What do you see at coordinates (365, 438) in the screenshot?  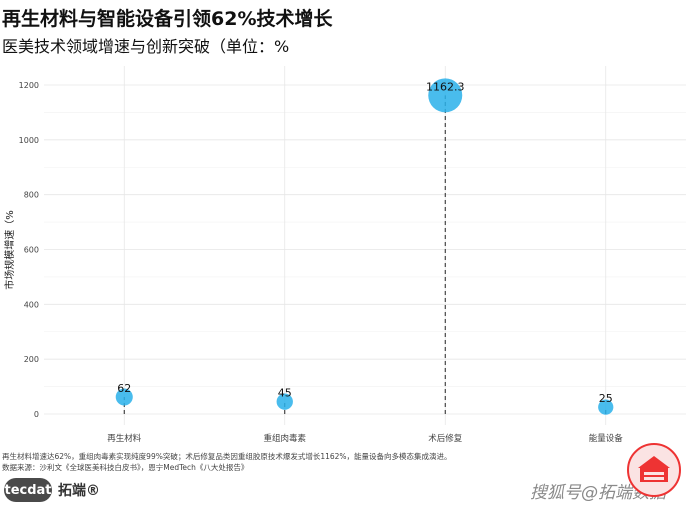 I see `x-axis-ticks: 再生材料 重组肉毒素 术后修复 能量设备` at bounding box center [365, 438].